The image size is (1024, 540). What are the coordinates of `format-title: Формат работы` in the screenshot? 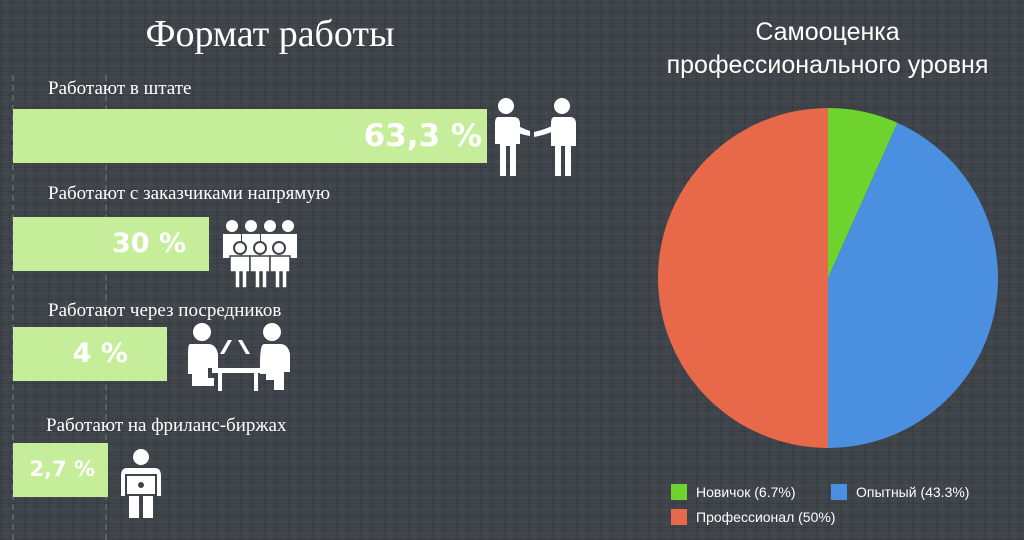 It's located at (270, 34).